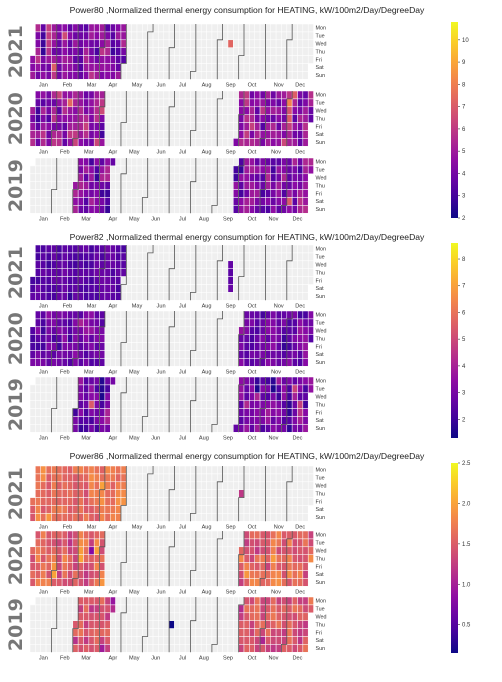 The width and height of the screenshot is (502, 682). I want to click on weekday-label: Wed, so click(321, 617).